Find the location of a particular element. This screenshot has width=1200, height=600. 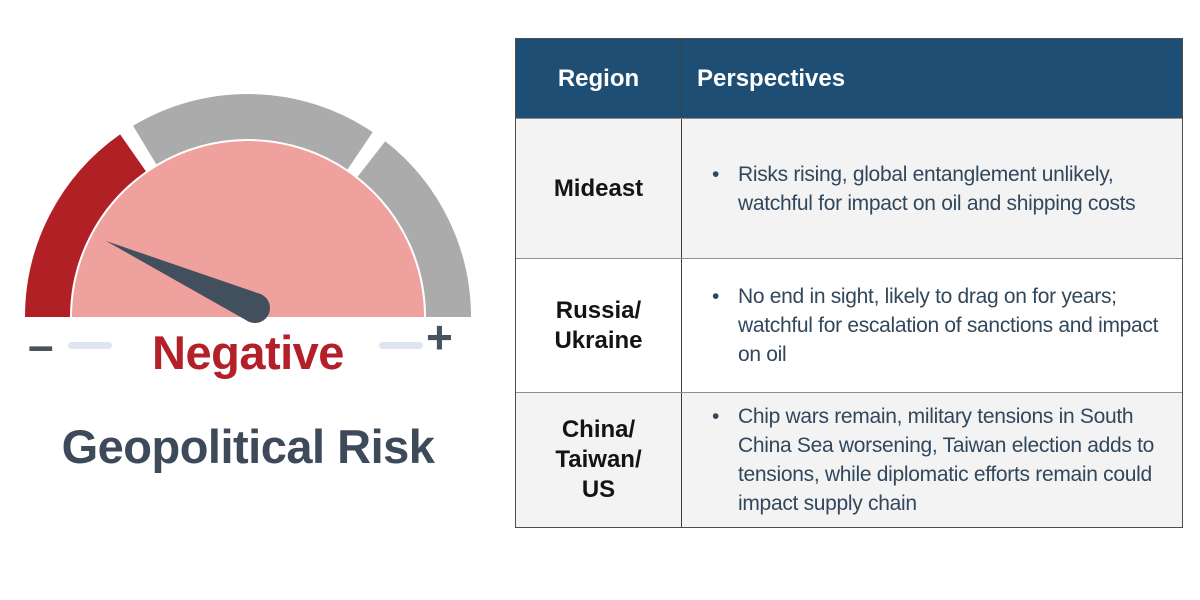

table-header-row: Region Perspectives is located at coordinates (849, 78).